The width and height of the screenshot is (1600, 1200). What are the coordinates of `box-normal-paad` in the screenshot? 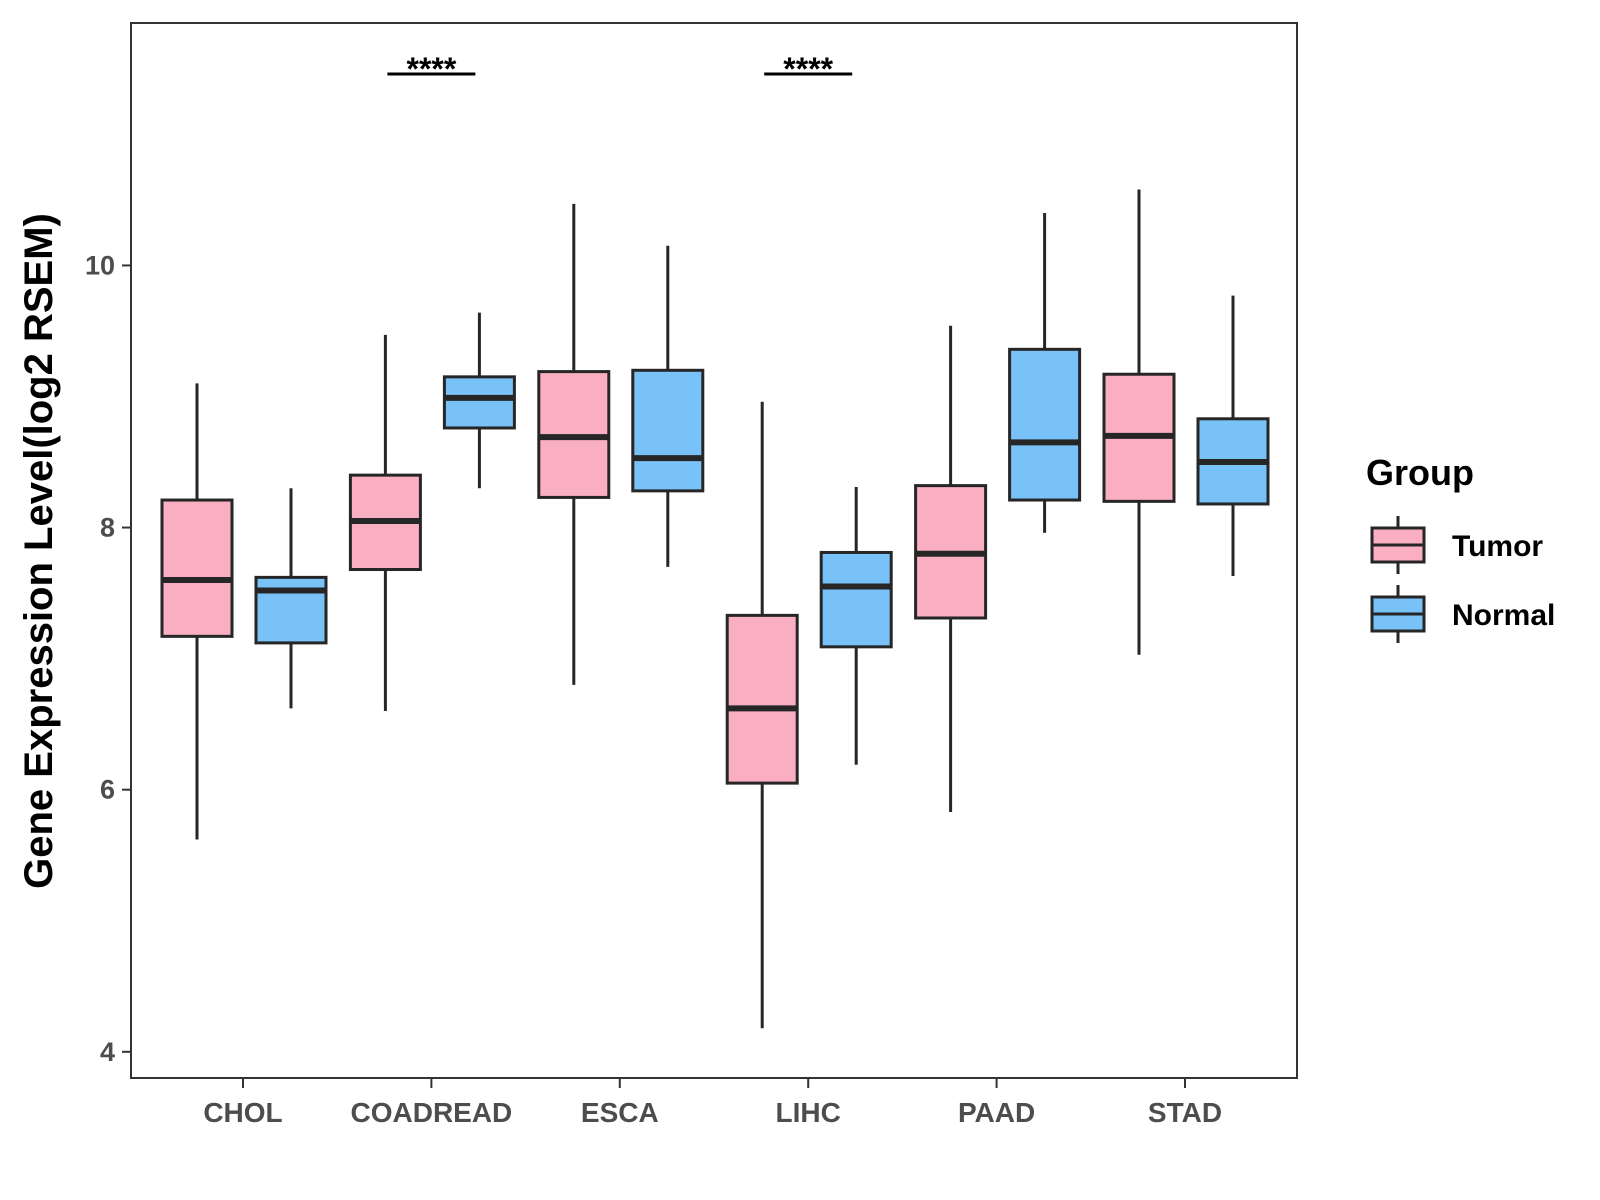 It's located at (1045, 373).